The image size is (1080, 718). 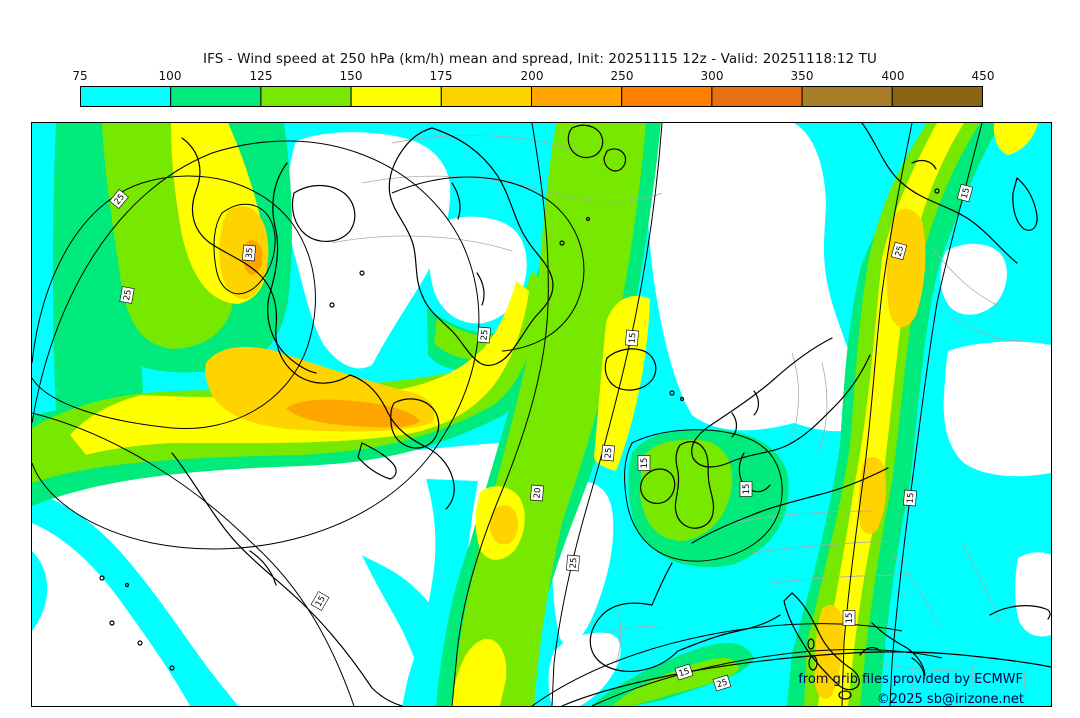 What do you see at coordinates (802, 76) in the screenshot?
I see `colorbar-tick: 350` at bounding box center [802, 76].